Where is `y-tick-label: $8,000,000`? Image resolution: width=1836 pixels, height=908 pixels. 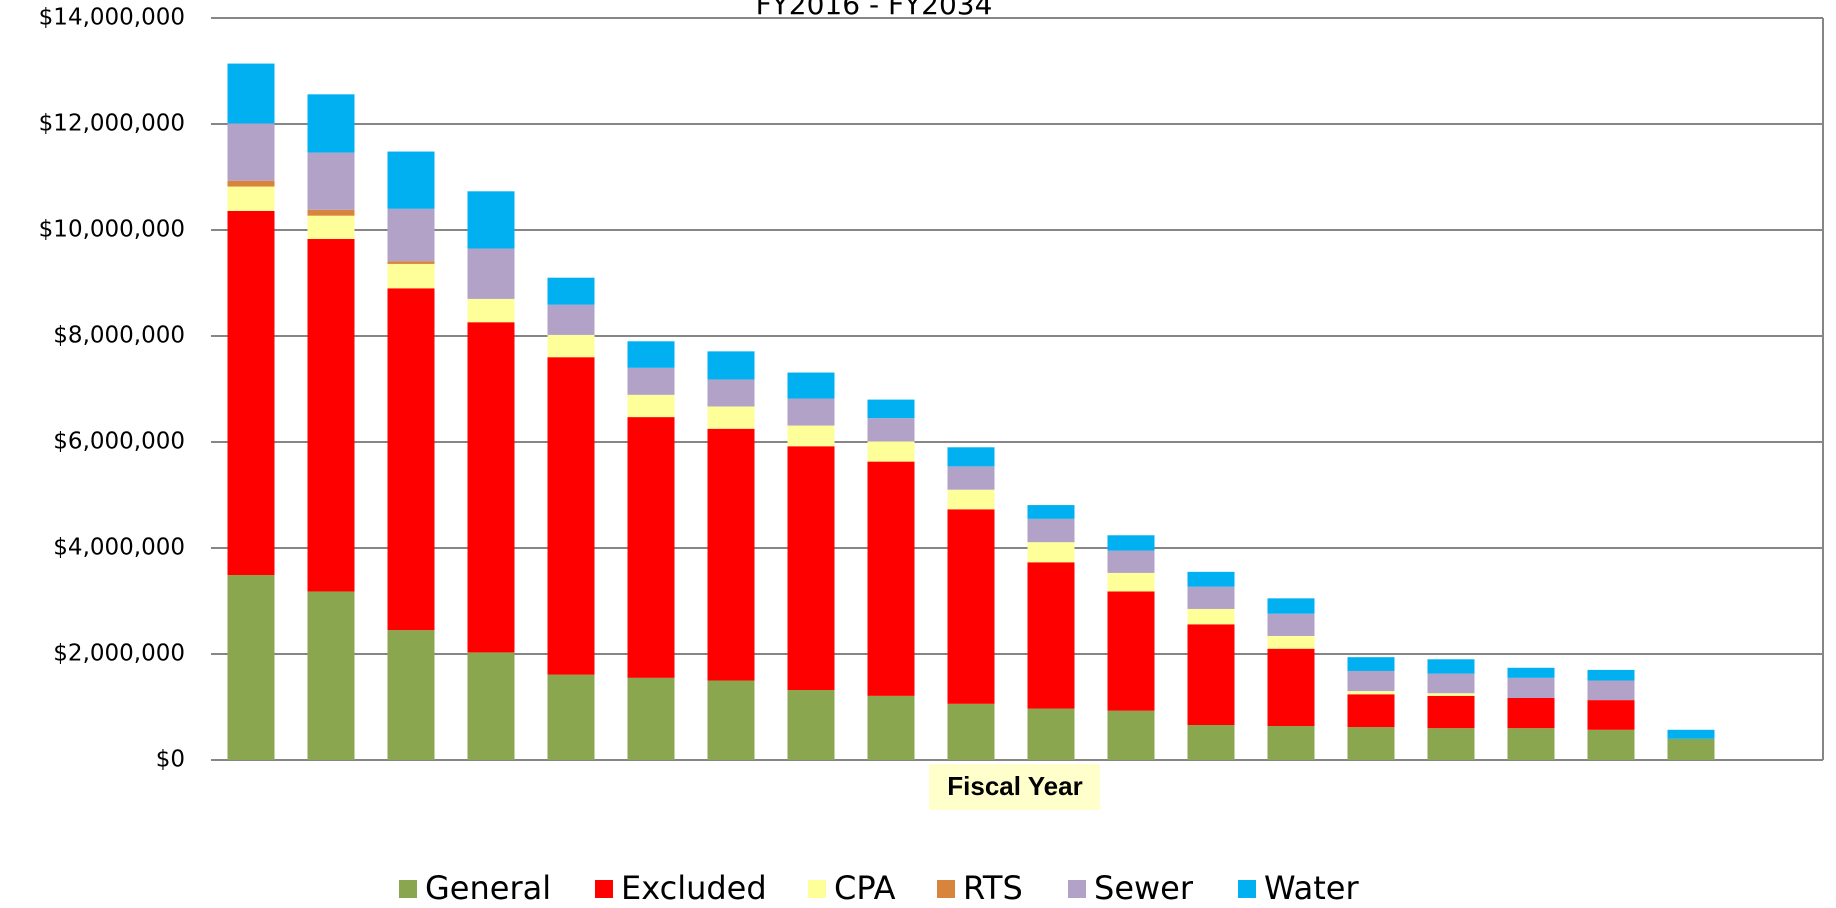
y-tick-label: $8,000,000 is located at coordinates (119, 336).